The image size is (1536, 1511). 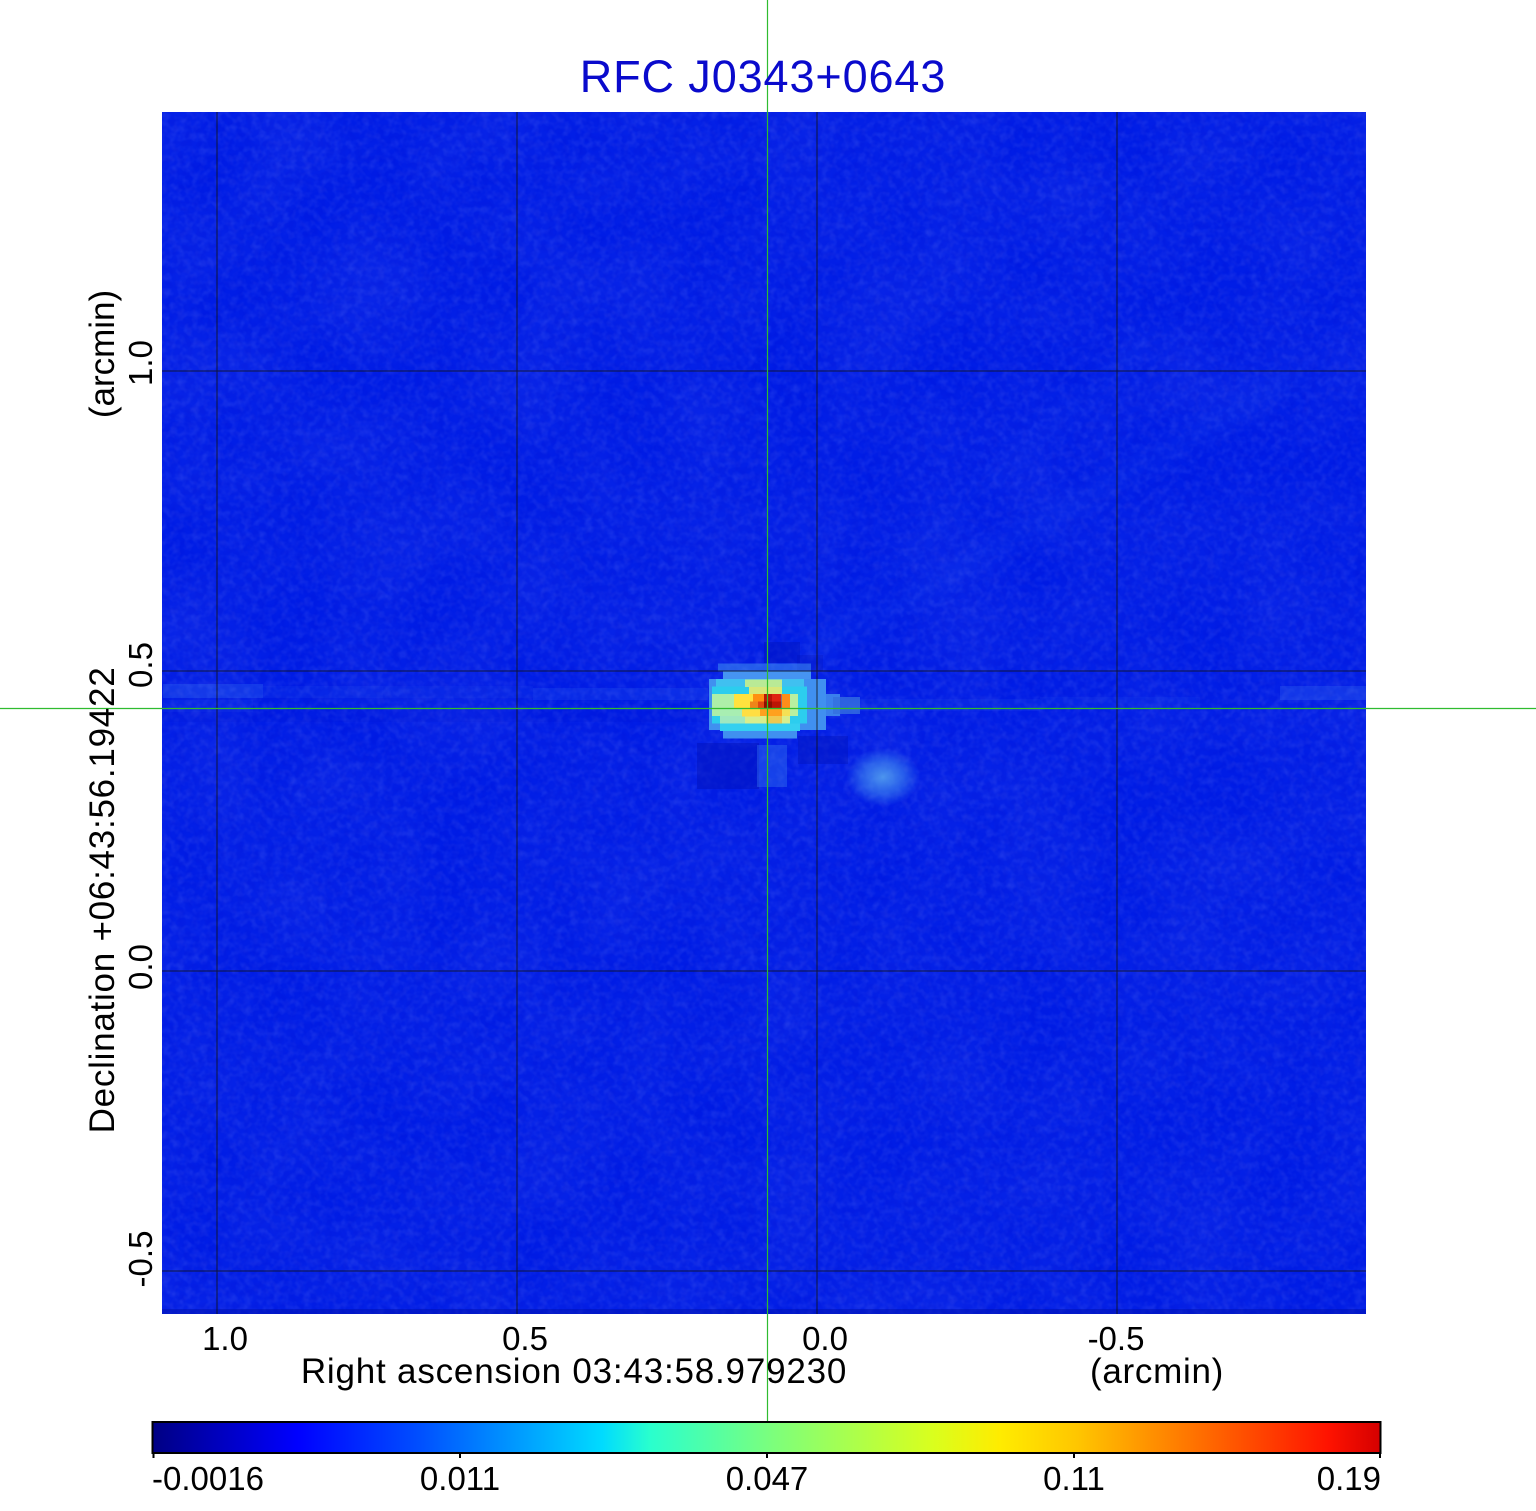 I want to click on svg-text: -0.0016, so click(x=208, y=1478).